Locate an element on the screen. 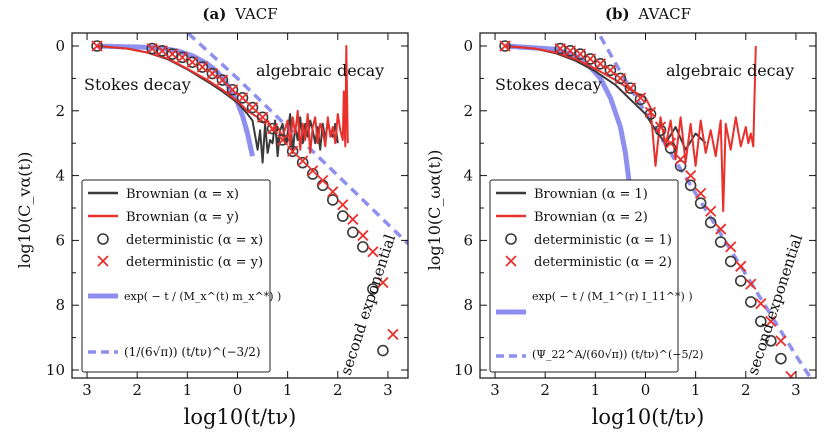 The image size is (830, 445). panel-a-legend-label-2: deterministic (α = x) is located at coordinates (194, 240).